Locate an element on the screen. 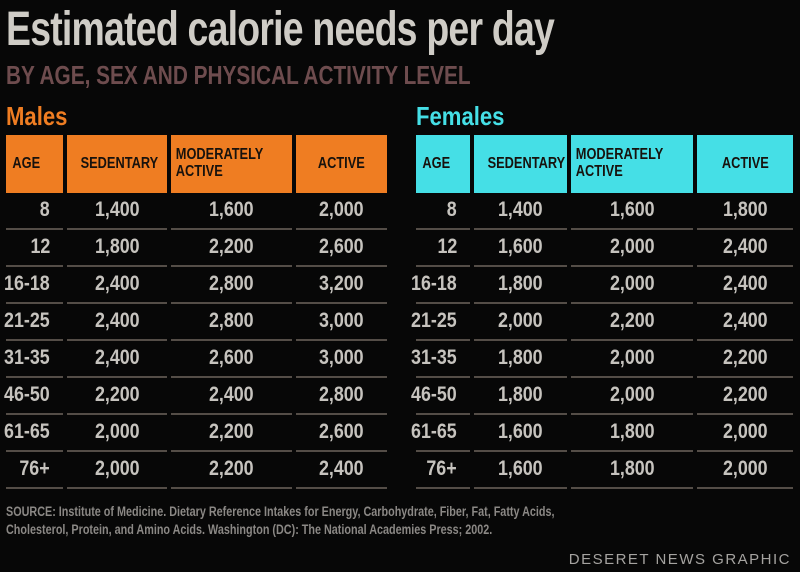 Image resolution: width=800 pixels, height=572 pixels. males-column-header-age: AGE is located at coordinates (34, 163).